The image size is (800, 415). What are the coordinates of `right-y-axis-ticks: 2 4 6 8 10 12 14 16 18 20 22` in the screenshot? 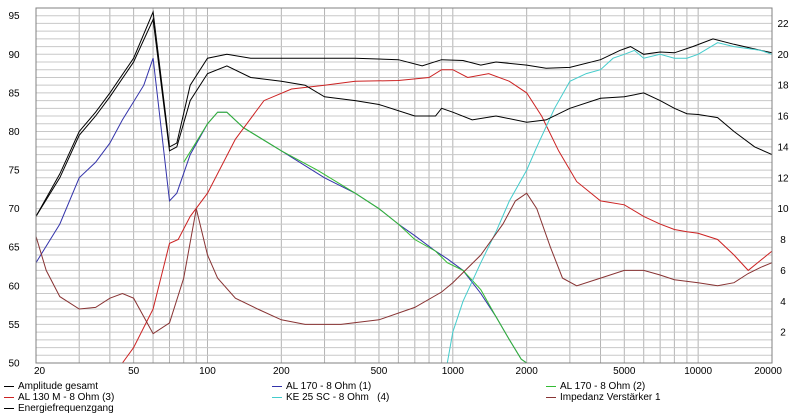 It's located at (783, 179).